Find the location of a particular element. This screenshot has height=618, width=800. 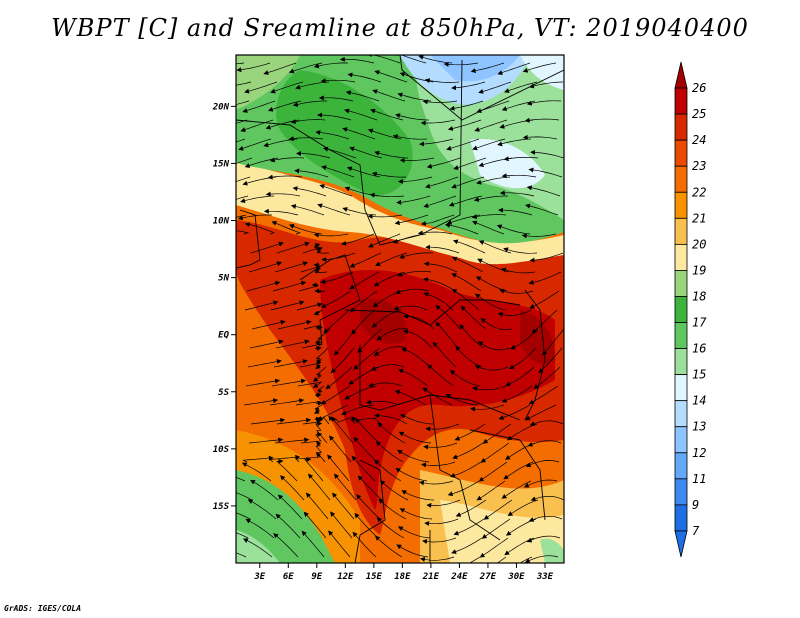

lat-label: 15S is located at coordinates (221, 507).